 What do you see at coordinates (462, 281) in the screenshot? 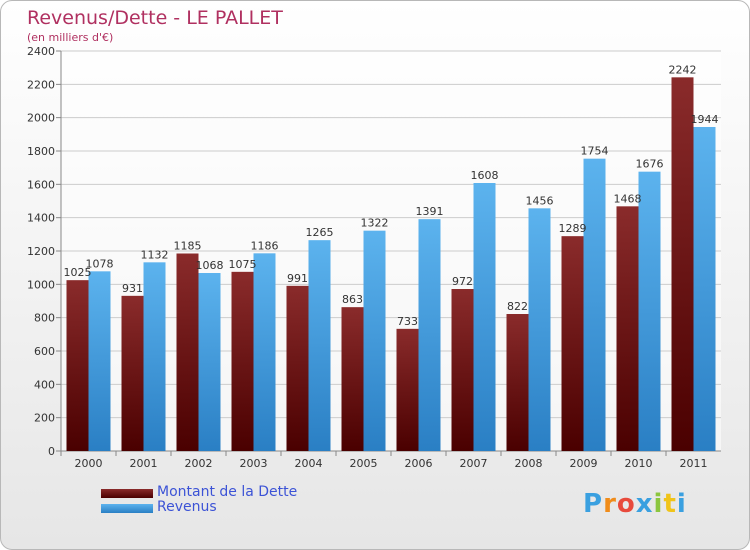
I see `data-label-dette: 972` at bounding box center [462, 281].